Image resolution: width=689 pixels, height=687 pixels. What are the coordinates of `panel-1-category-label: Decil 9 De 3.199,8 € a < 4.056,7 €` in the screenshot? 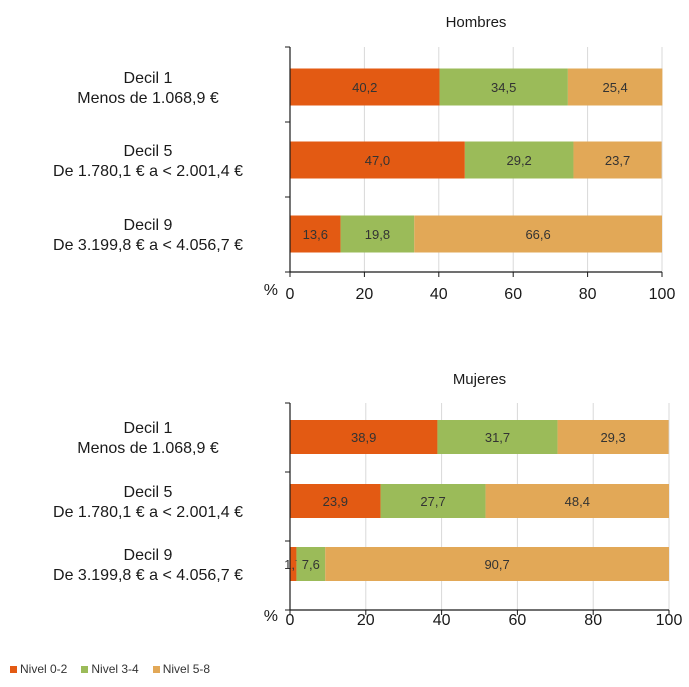 It's located at (148, 235).